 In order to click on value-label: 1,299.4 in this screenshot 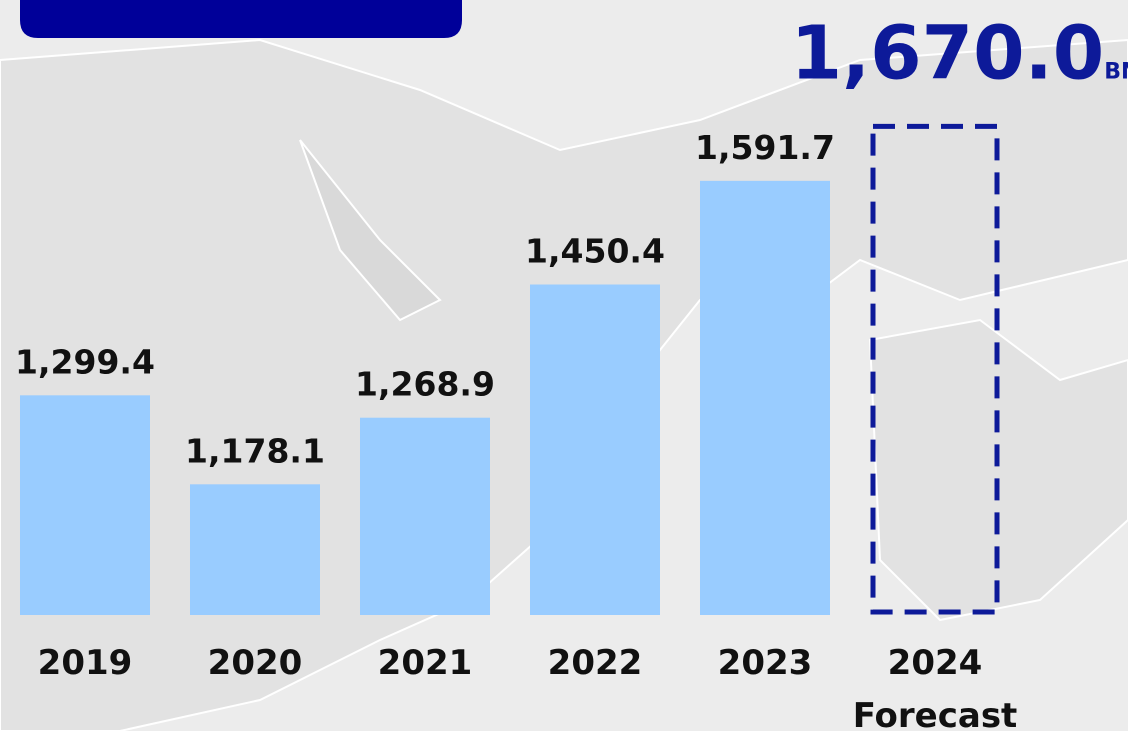, I will do `click(85, 361)`.